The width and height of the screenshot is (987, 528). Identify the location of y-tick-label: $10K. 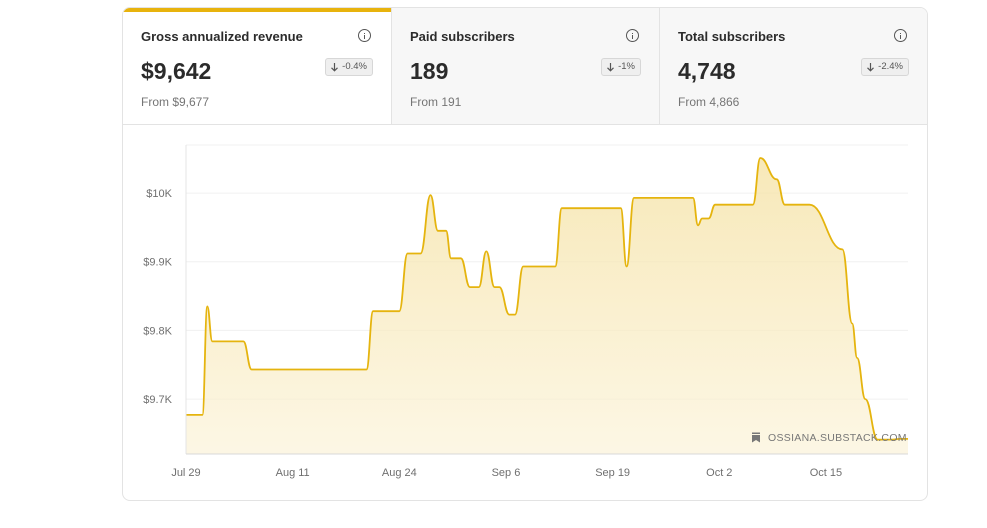
(159, 194).